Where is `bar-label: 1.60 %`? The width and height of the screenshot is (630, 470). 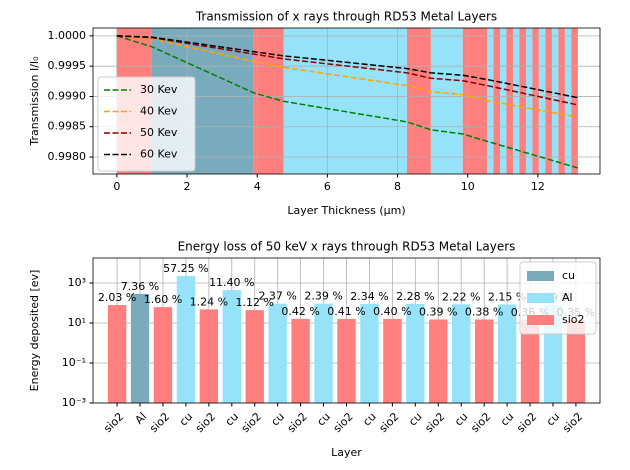 bar-label: 1.60 % is located at coordinates (163, 299).